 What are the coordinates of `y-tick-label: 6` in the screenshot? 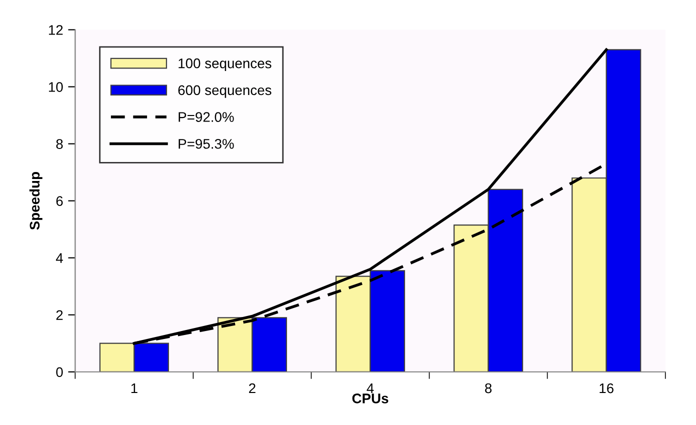 It's located at (59, 201).